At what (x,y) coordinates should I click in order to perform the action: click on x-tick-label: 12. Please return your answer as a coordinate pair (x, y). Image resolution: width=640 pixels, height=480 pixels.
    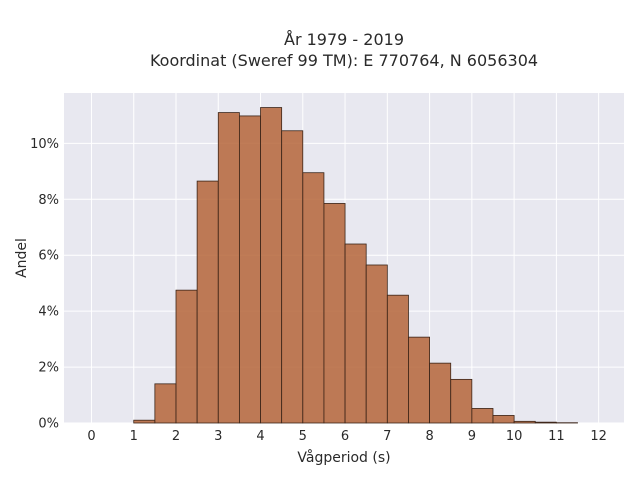
    Looking at the image, I should click on (598, 436).